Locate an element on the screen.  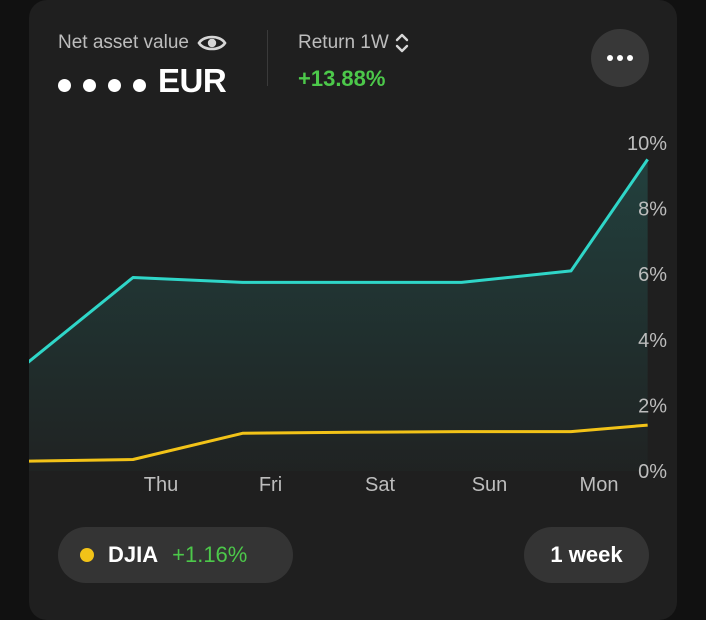
net-asset-value-label: Net asset value is located at coordinates (123, 42).